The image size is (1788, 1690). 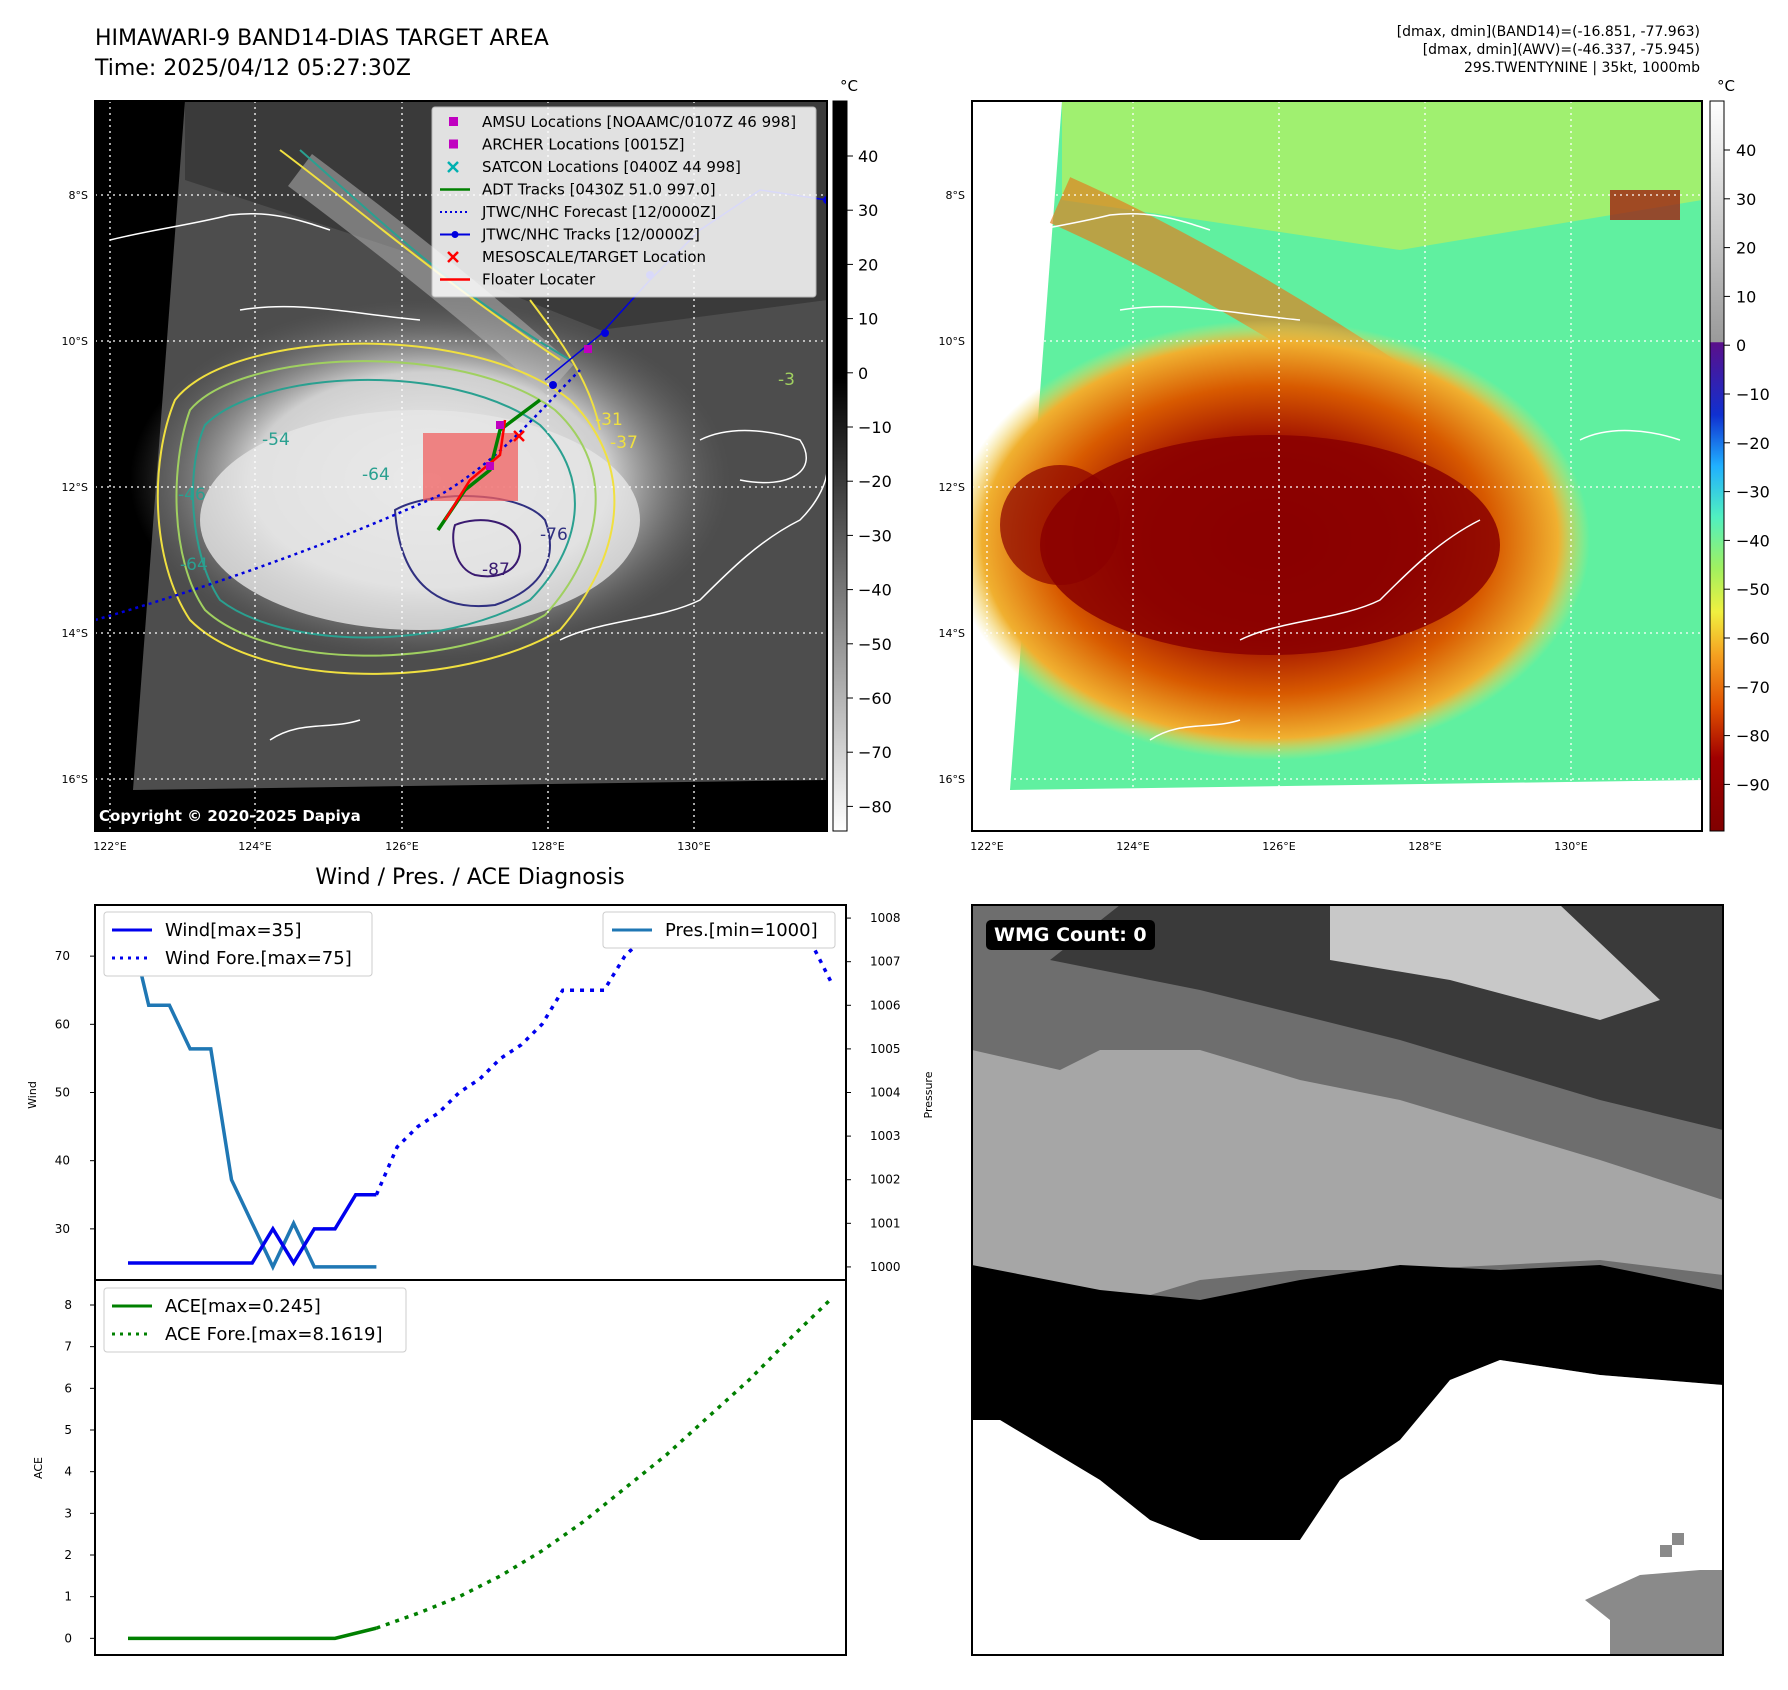 What do you see at coordinates (1746, 199) in the screenshot?
I see `color-colorbar-tick: 30` at bounding box center [1746, 199].